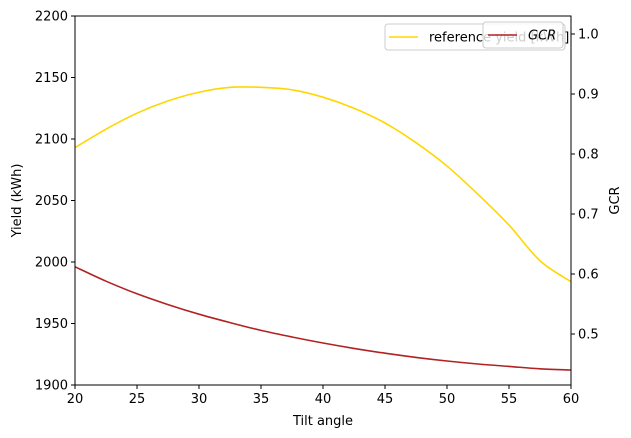 The image size is (631, 438). What do you see at coordinates (51, 78) in the screenshot?
I see `y-tick-label: 2150` at bounding box center [51, 78].